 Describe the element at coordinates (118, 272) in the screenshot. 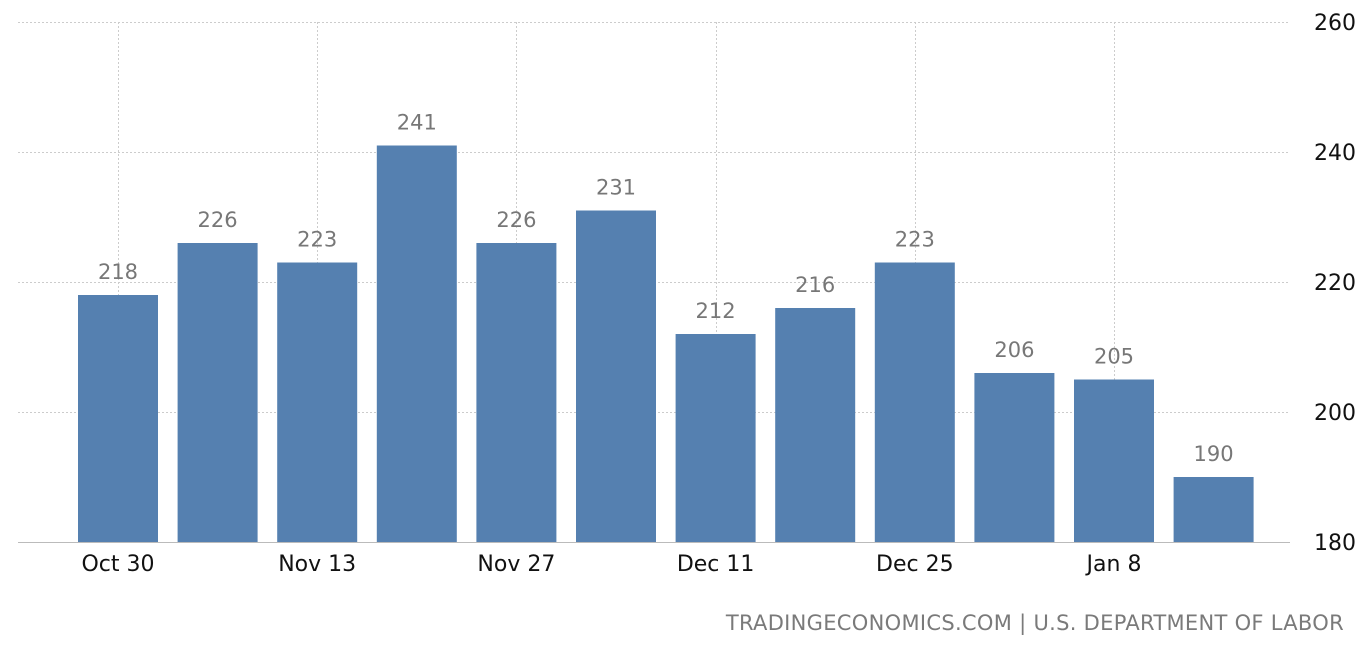

I see `bar-value-label: 218` at that location.